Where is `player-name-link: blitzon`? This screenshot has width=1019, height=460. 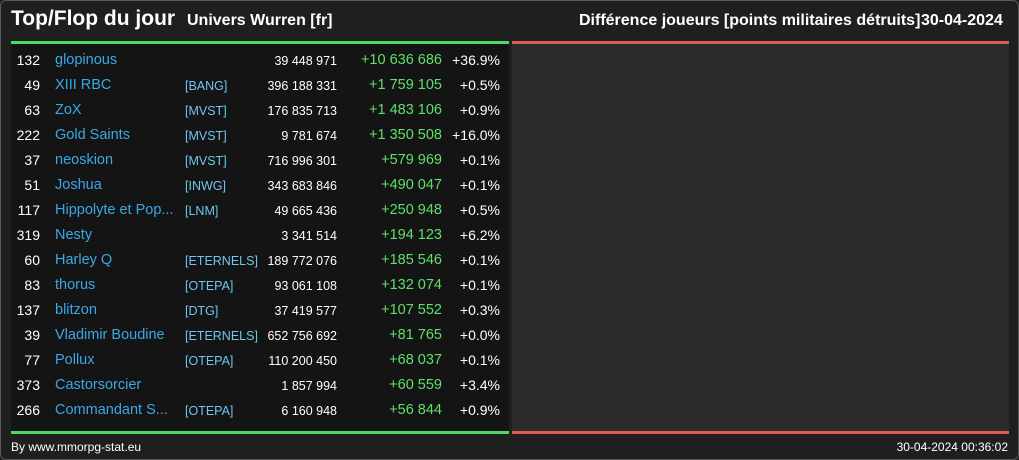 player-name-link: blitzon is located at coordinates (76, 310).